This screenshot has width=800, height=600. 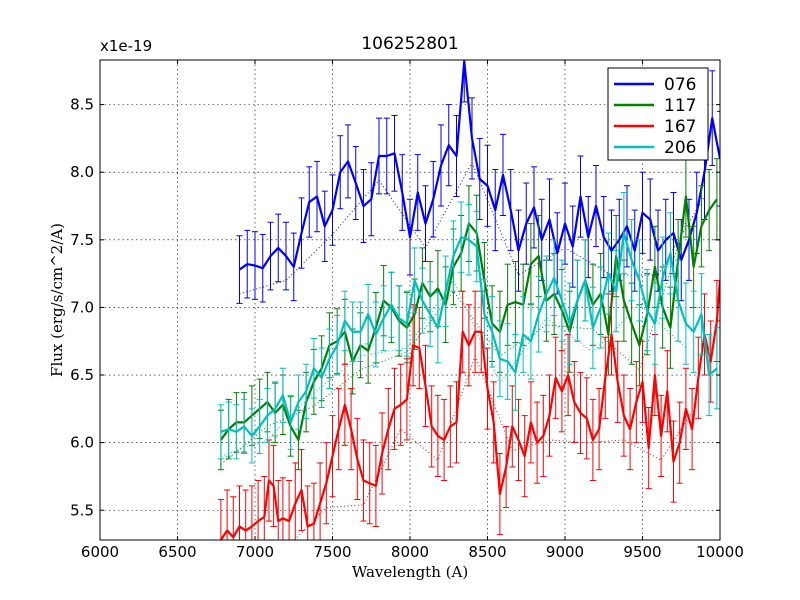 I want to click on legend-label-167: 167, so click(x=680, y=127).